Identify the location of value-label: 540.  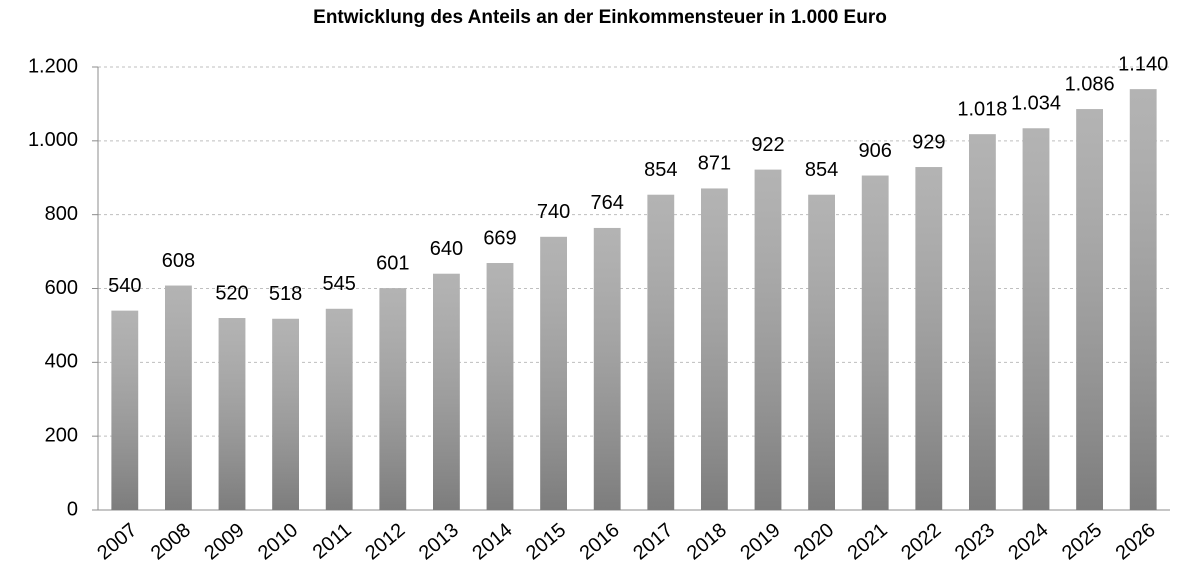
(124, 286).